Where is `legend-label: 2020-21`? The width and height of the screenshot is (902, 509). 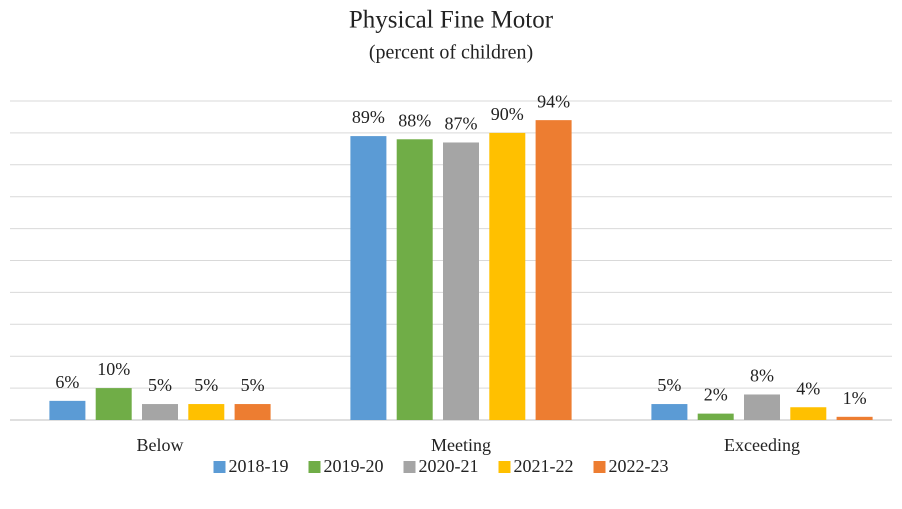
legend-label: 2020-21 is located at coordinates (449, 466).